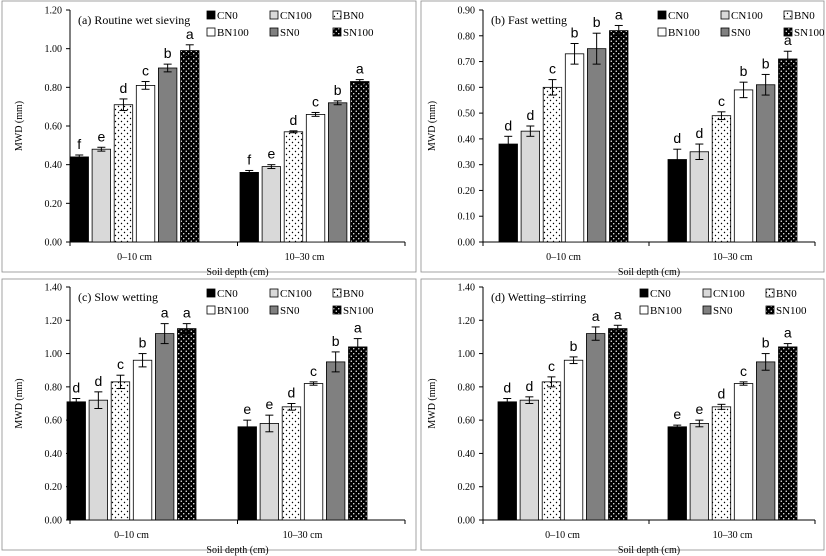 The height and width of the screenshot is (556, 826). Describe the element at coordinates (79, 144) in the screenshot. I see `significance-letter: f` at that location.